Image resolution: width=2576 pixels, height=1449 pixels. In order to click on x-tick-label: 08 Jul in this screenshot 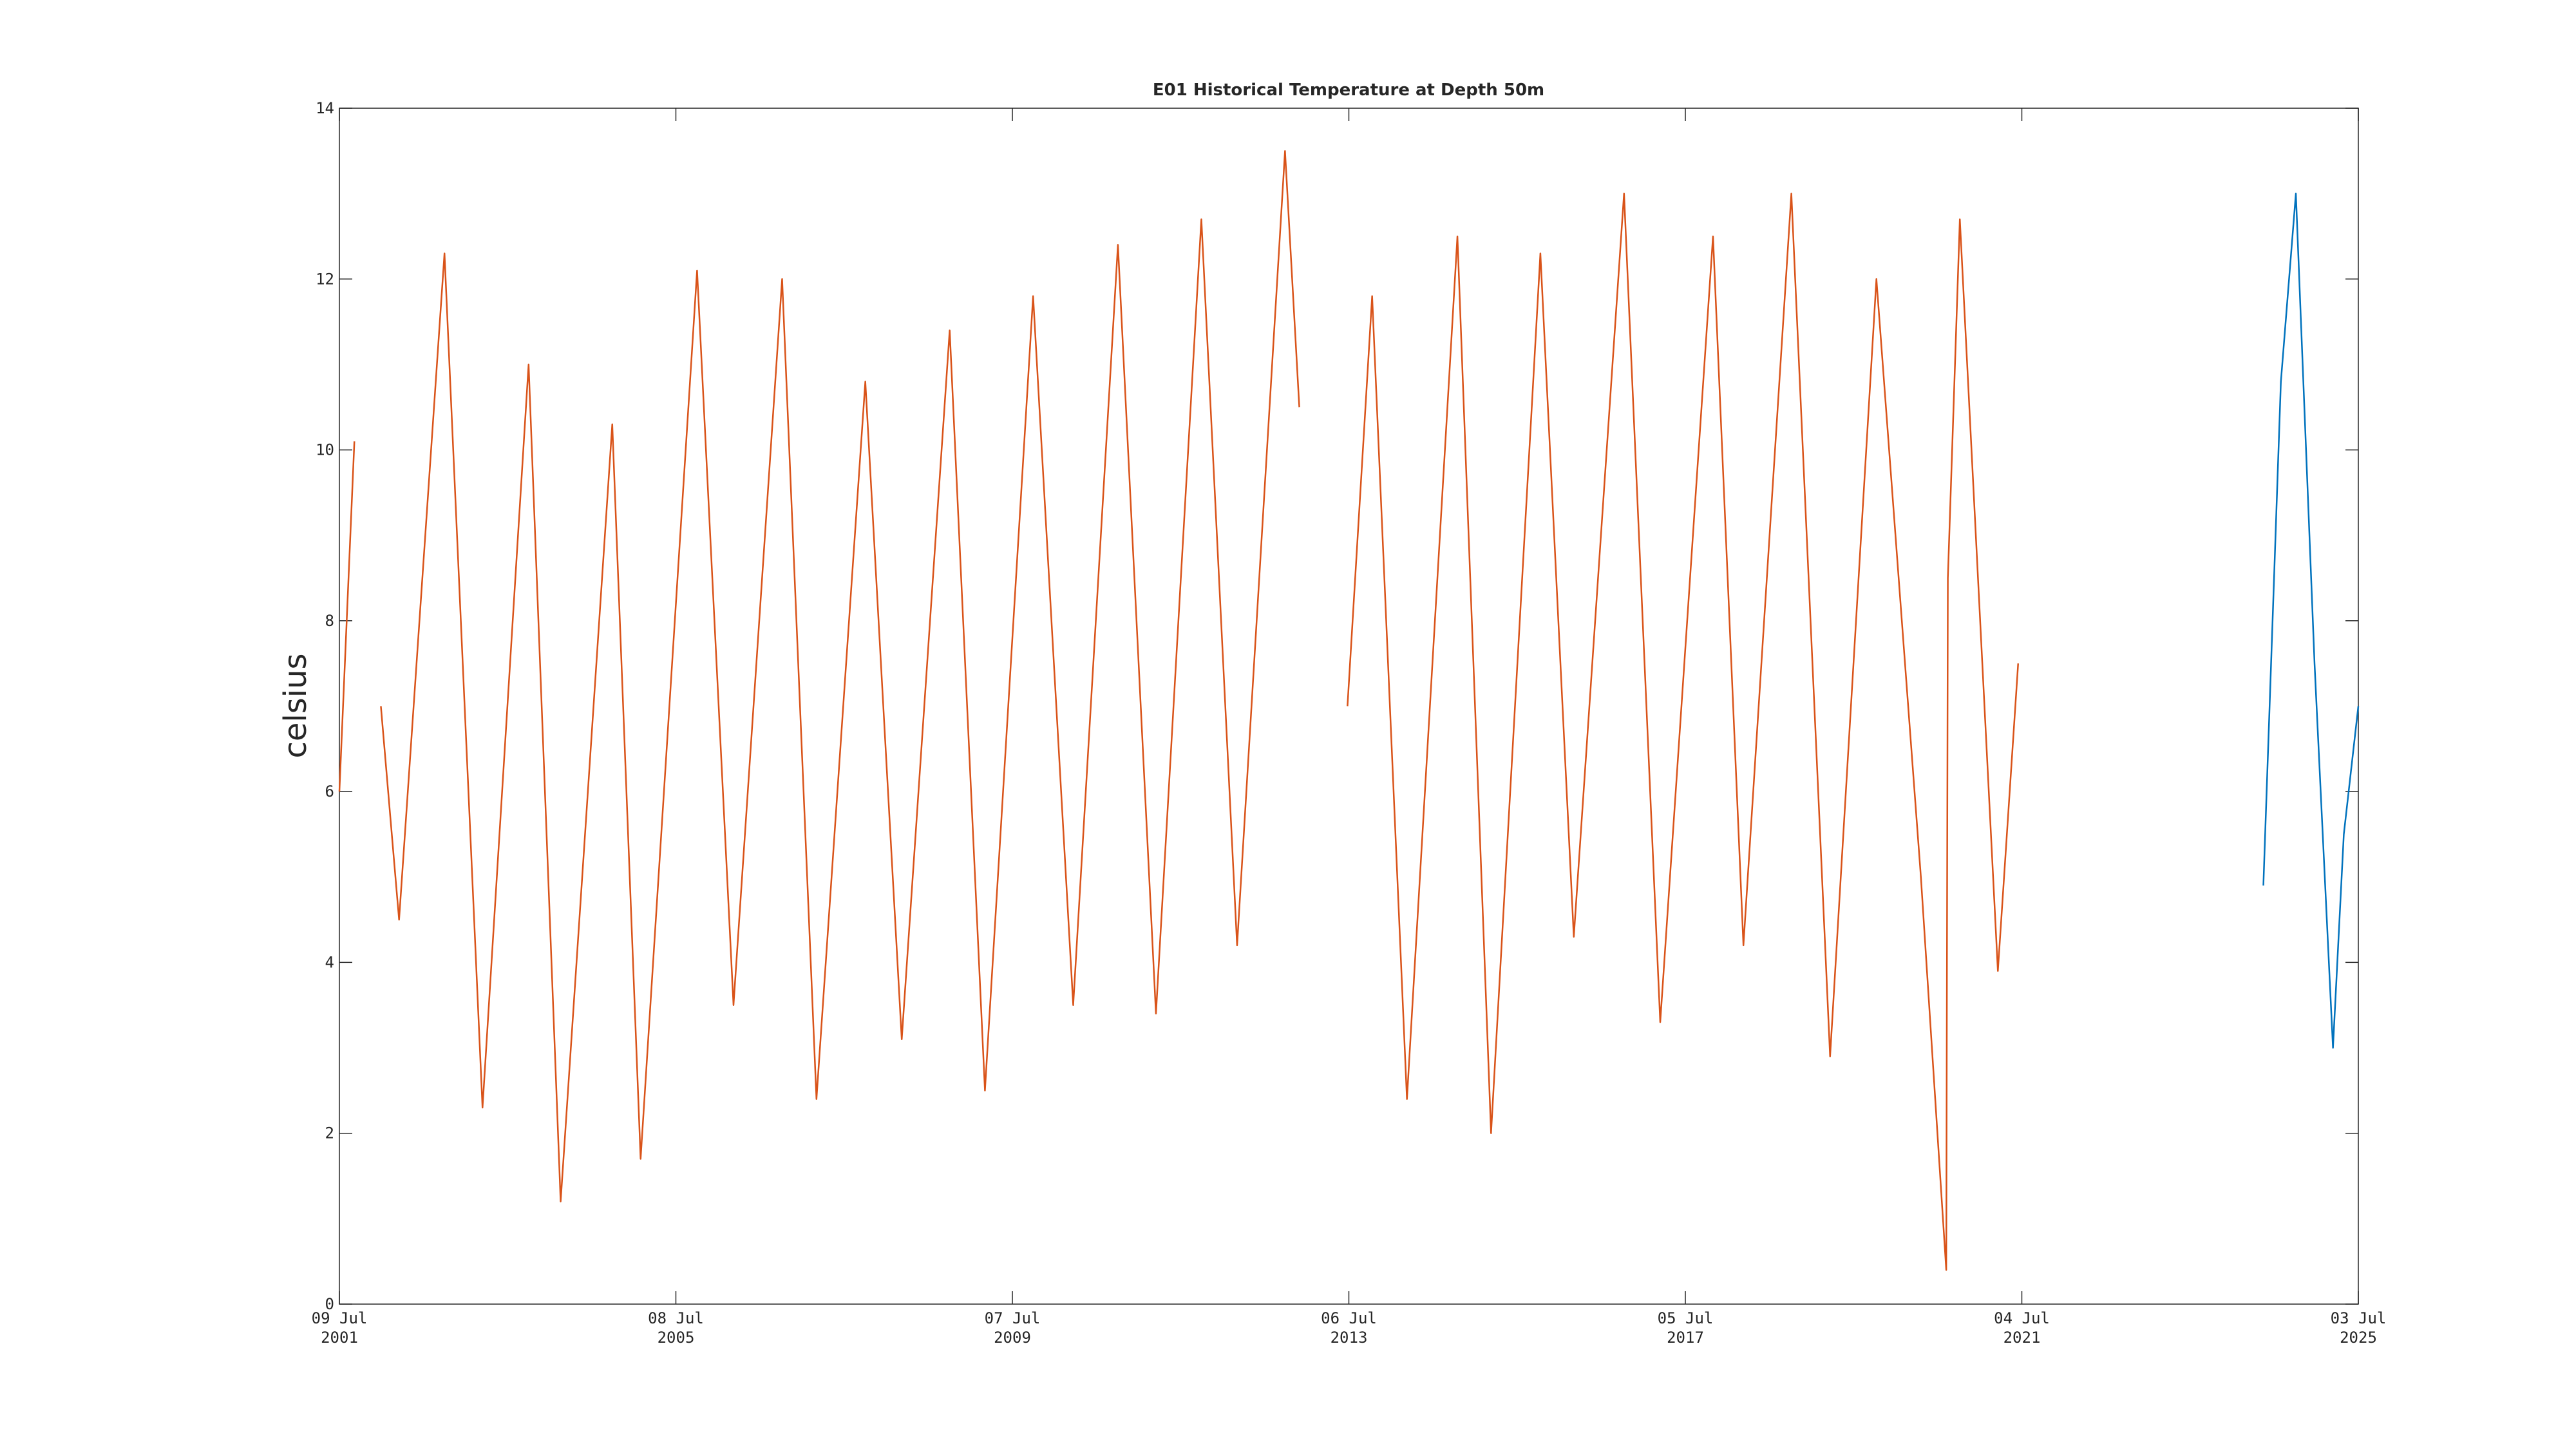, I will do `click(676, 1318)`.